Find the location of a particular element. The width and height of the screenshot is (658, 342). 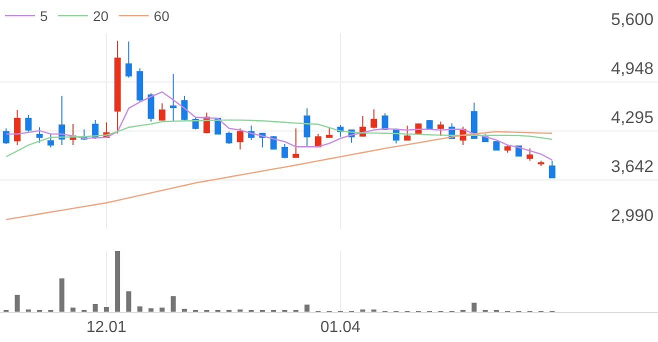

y-tick-label: 5,600 is located at coordinates (632, 19).